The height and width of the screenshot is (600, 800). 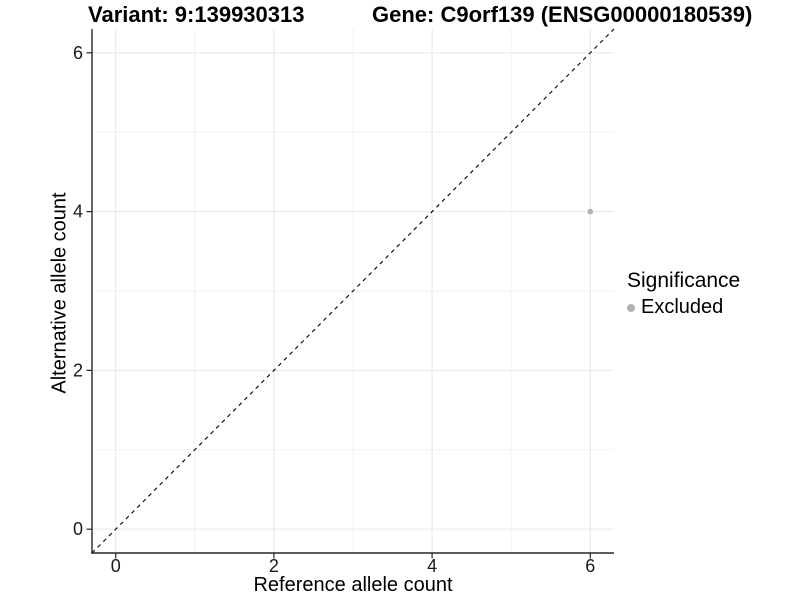 I want to click on data-point, so click(x=590, y=211).